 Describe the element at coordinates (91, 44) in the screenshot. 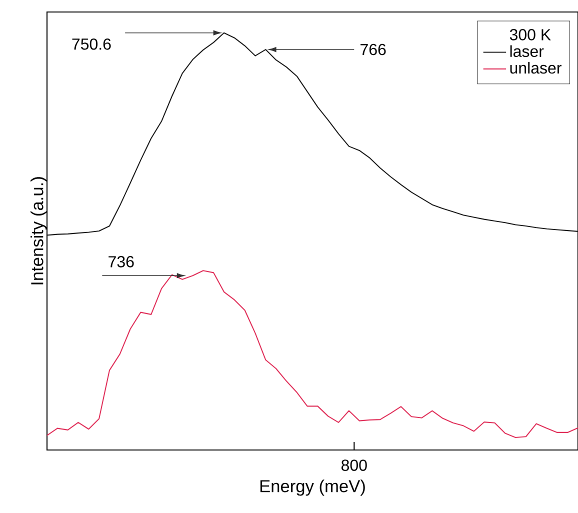

I see `annotation: 750.6` at that location.